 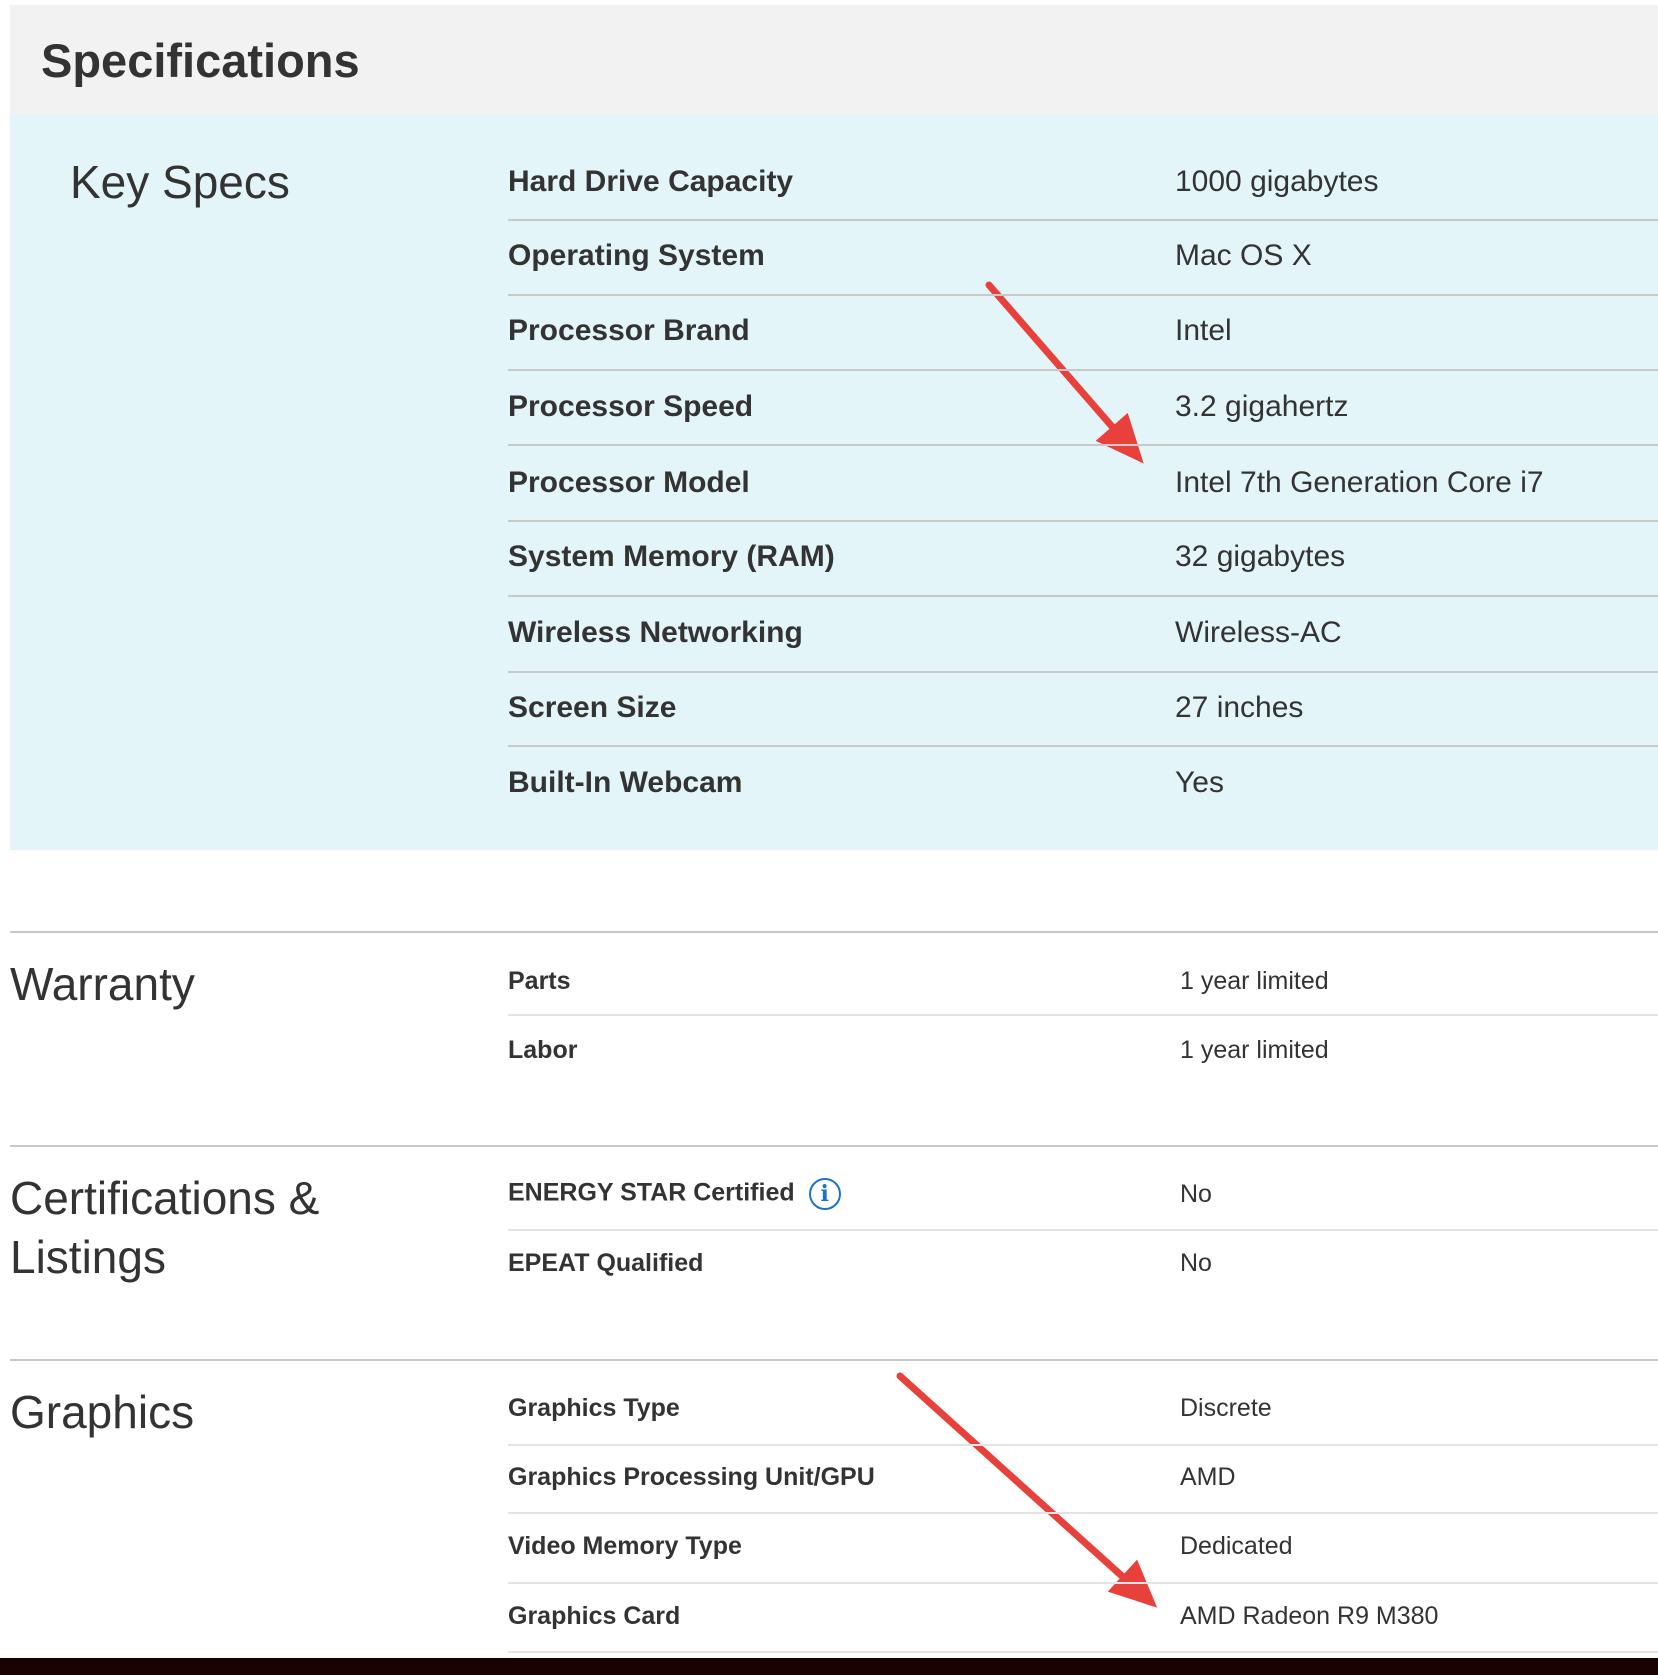 What do you see at coordinates (829, 1666) in the screenshot?
I see `taskbar` at bounding box center [829, 1666].